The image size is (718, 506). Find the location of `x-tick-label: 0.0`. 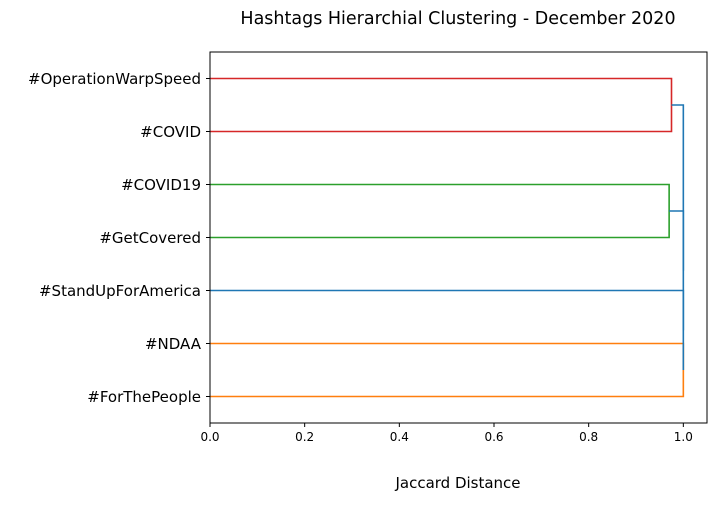

x-tick-label: 0.0 is located at coordinates (209, 437).